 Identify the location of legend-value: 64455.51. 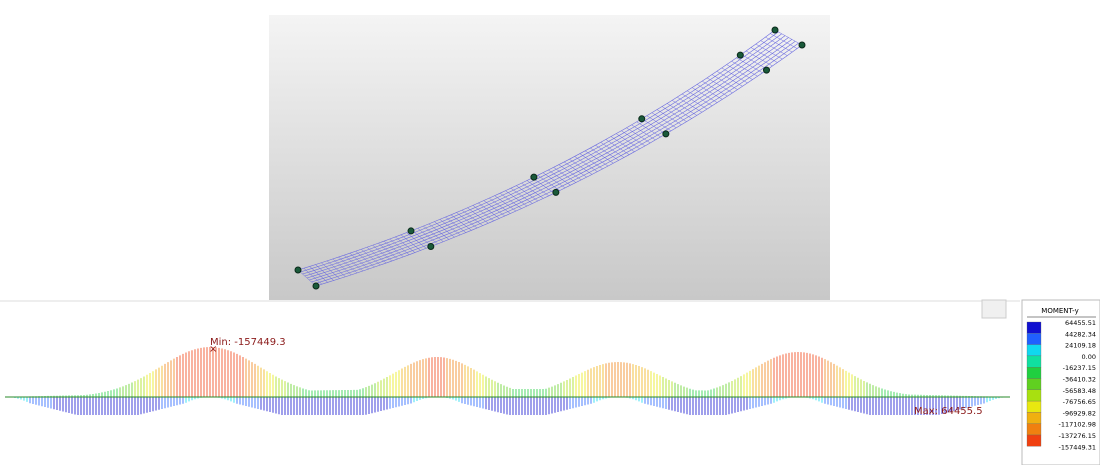
(1080, 323).